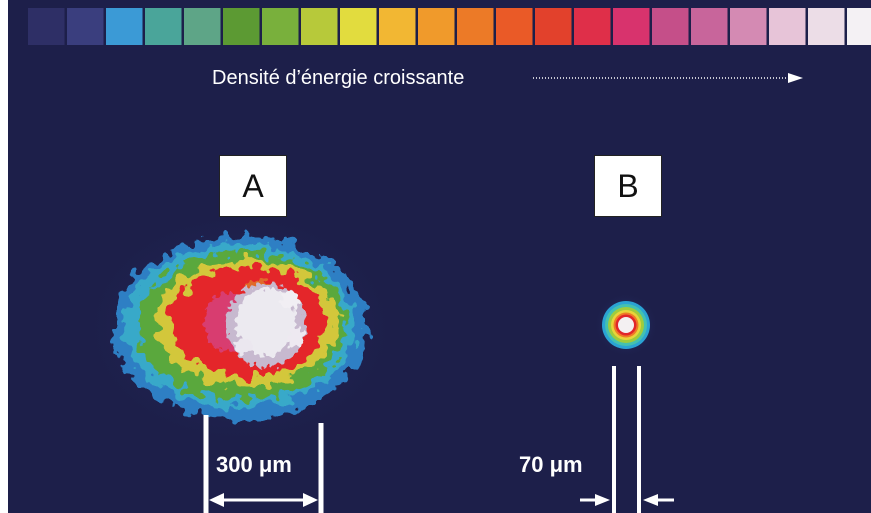 The height and width of the screenshot is (513, 871). Describe the element at coordinates (627, 439) in the screenshot. I see `dimension-b-marker` at that location.